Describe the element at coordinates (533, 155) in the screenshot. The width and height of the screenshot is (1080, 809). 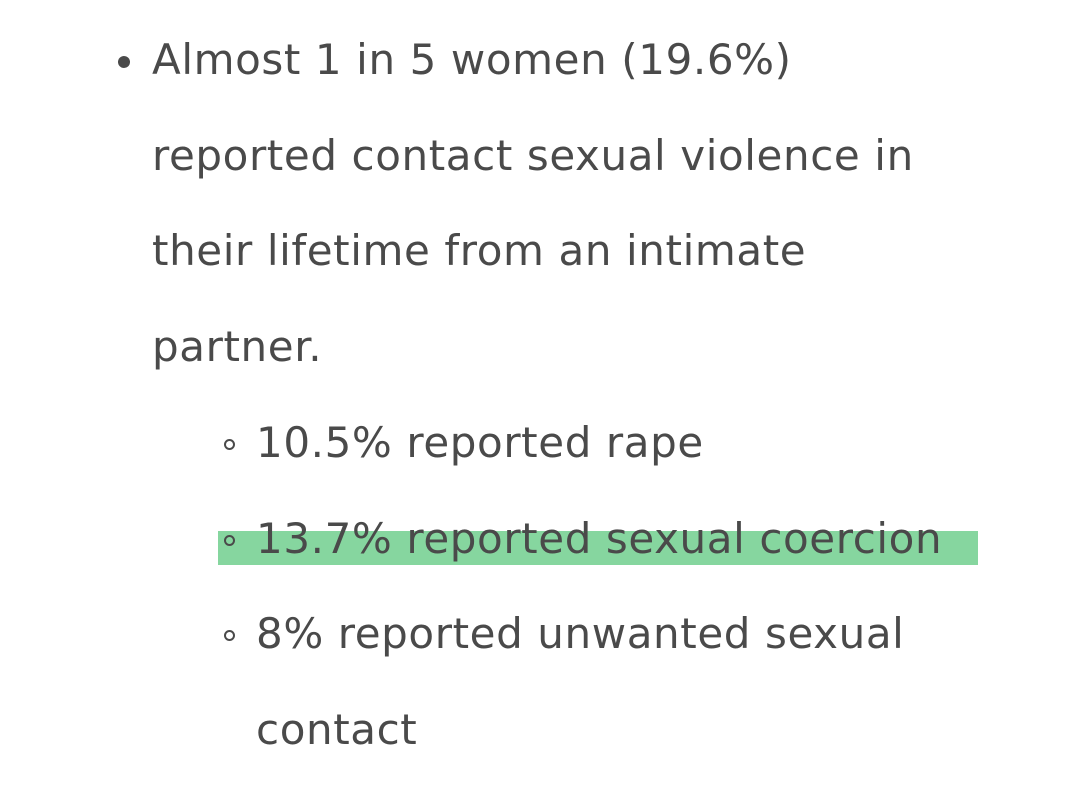
I see `list-text: reported contact sexual violence in` at that location.